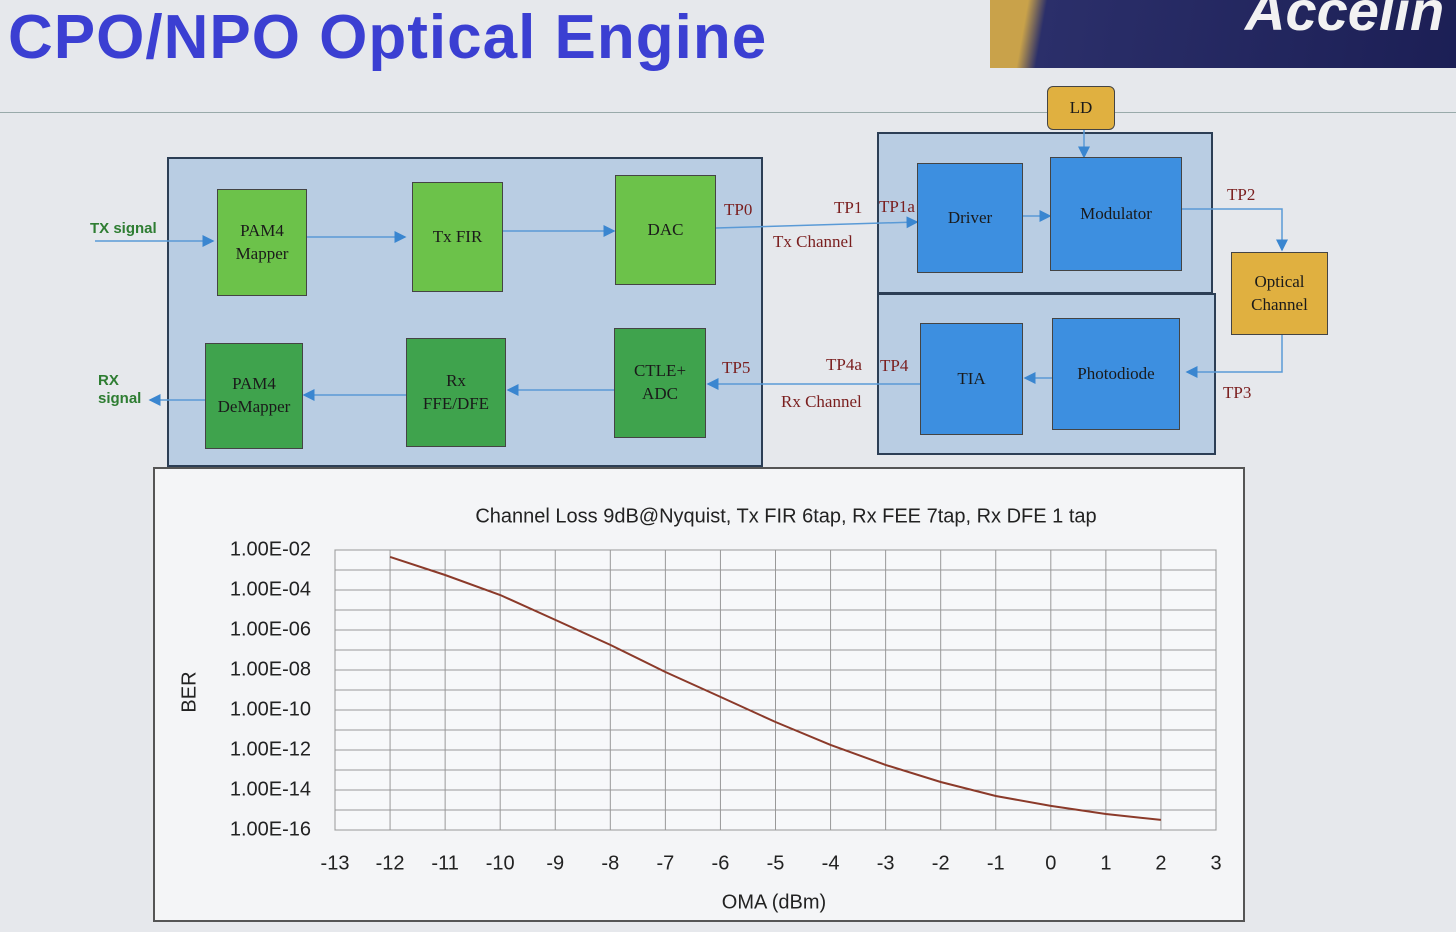 This screenshot has width=1456, height=932. What do you see at coordinates (254, 396) in the screenshot?
I see `block: PAM4 DeMapper` at bounding box center [254, 396].